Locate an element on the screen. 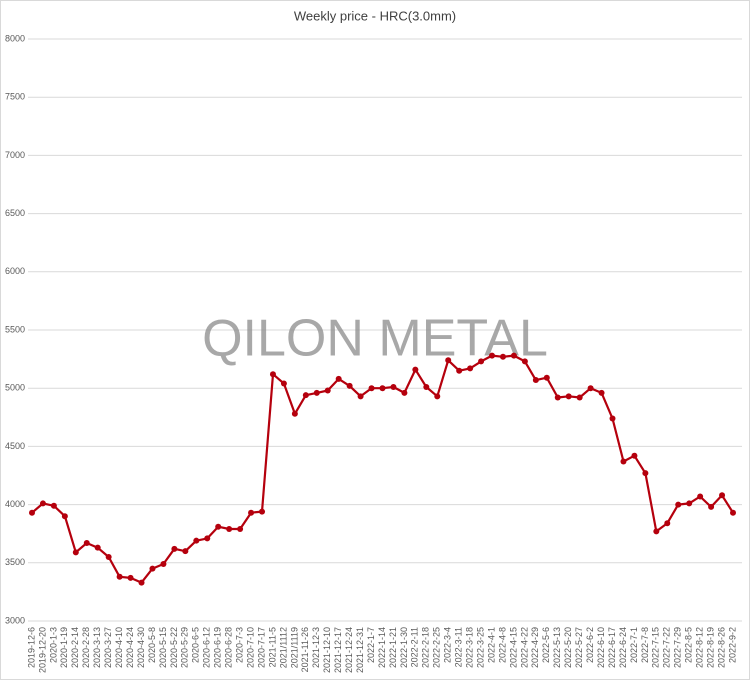 The image size is (750, 680). x-tick-label: 2020-2-14 is located at coordinates (75, 647).